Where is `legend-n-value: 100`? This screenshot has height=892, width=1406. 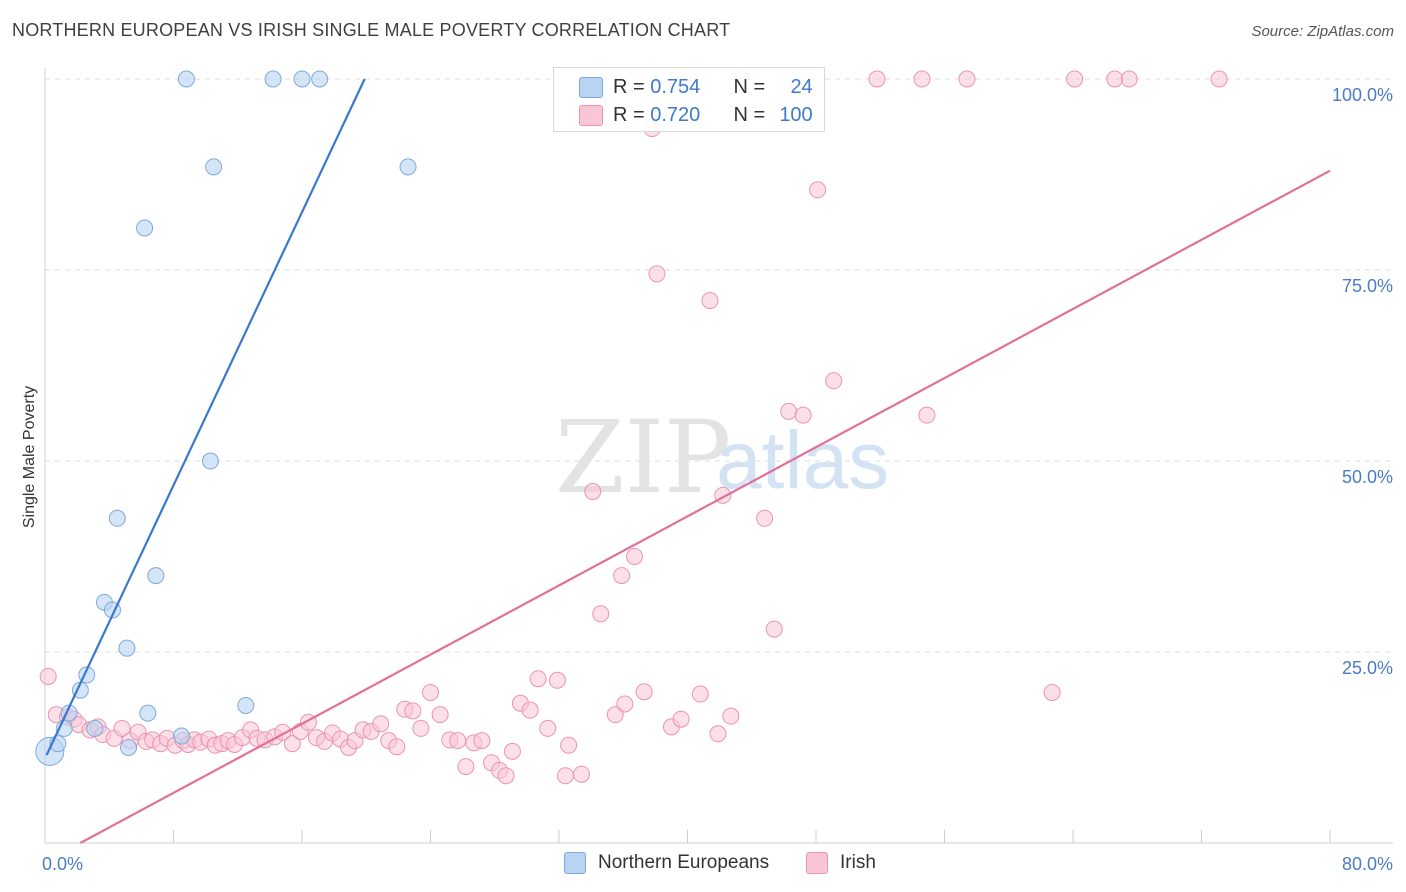 legend-n-value: 100 is located at coordinates (796, 114).